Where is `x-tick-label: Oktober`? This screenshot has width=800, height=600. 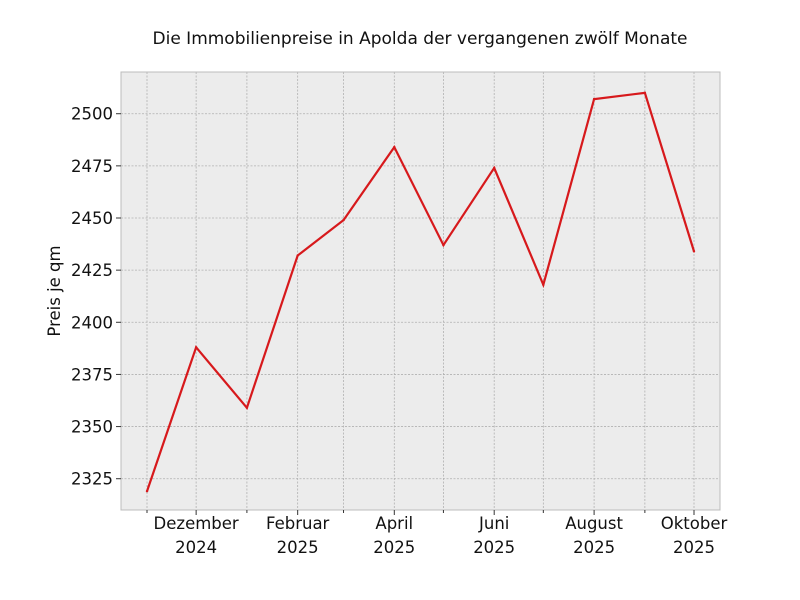
x-tick-label: Oktober is located at coordinates (694, 523).